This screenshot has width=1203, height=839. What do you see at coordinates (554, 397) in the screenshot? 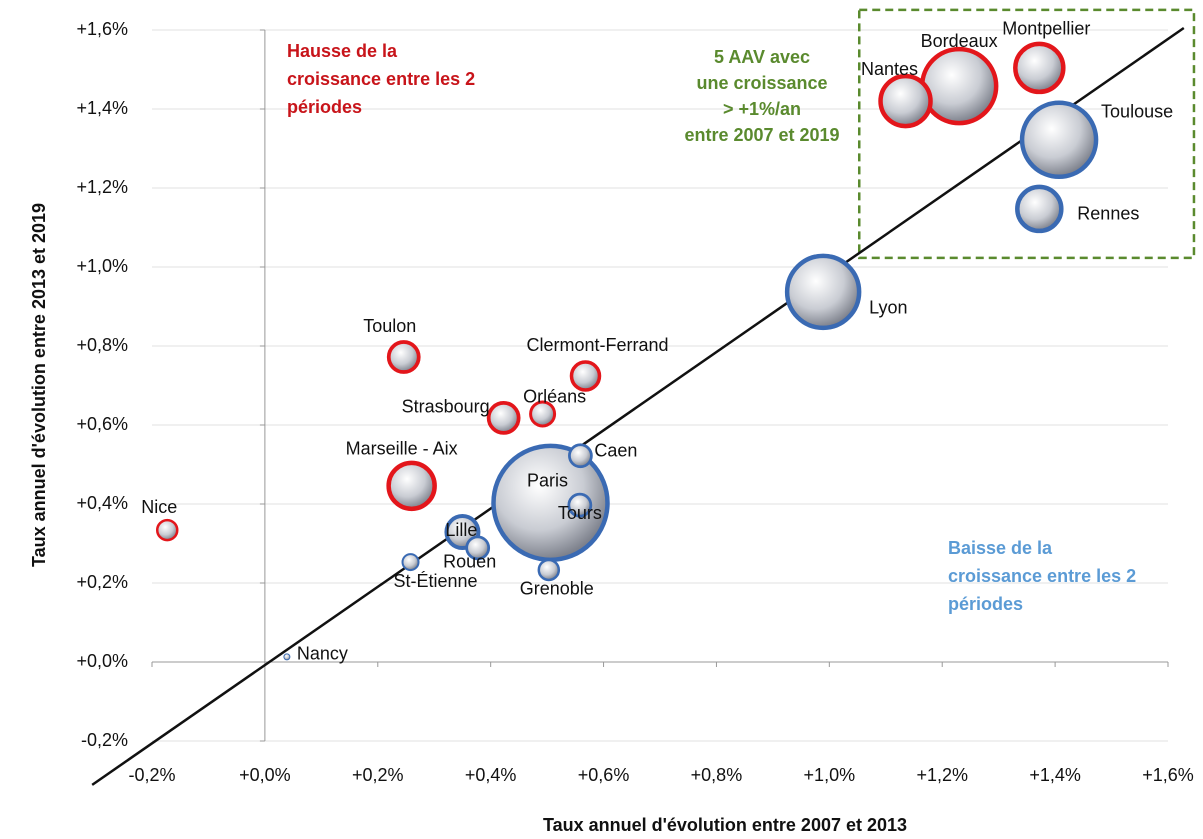
I see `point-label: Orléans` at bounding box center [554, 397].